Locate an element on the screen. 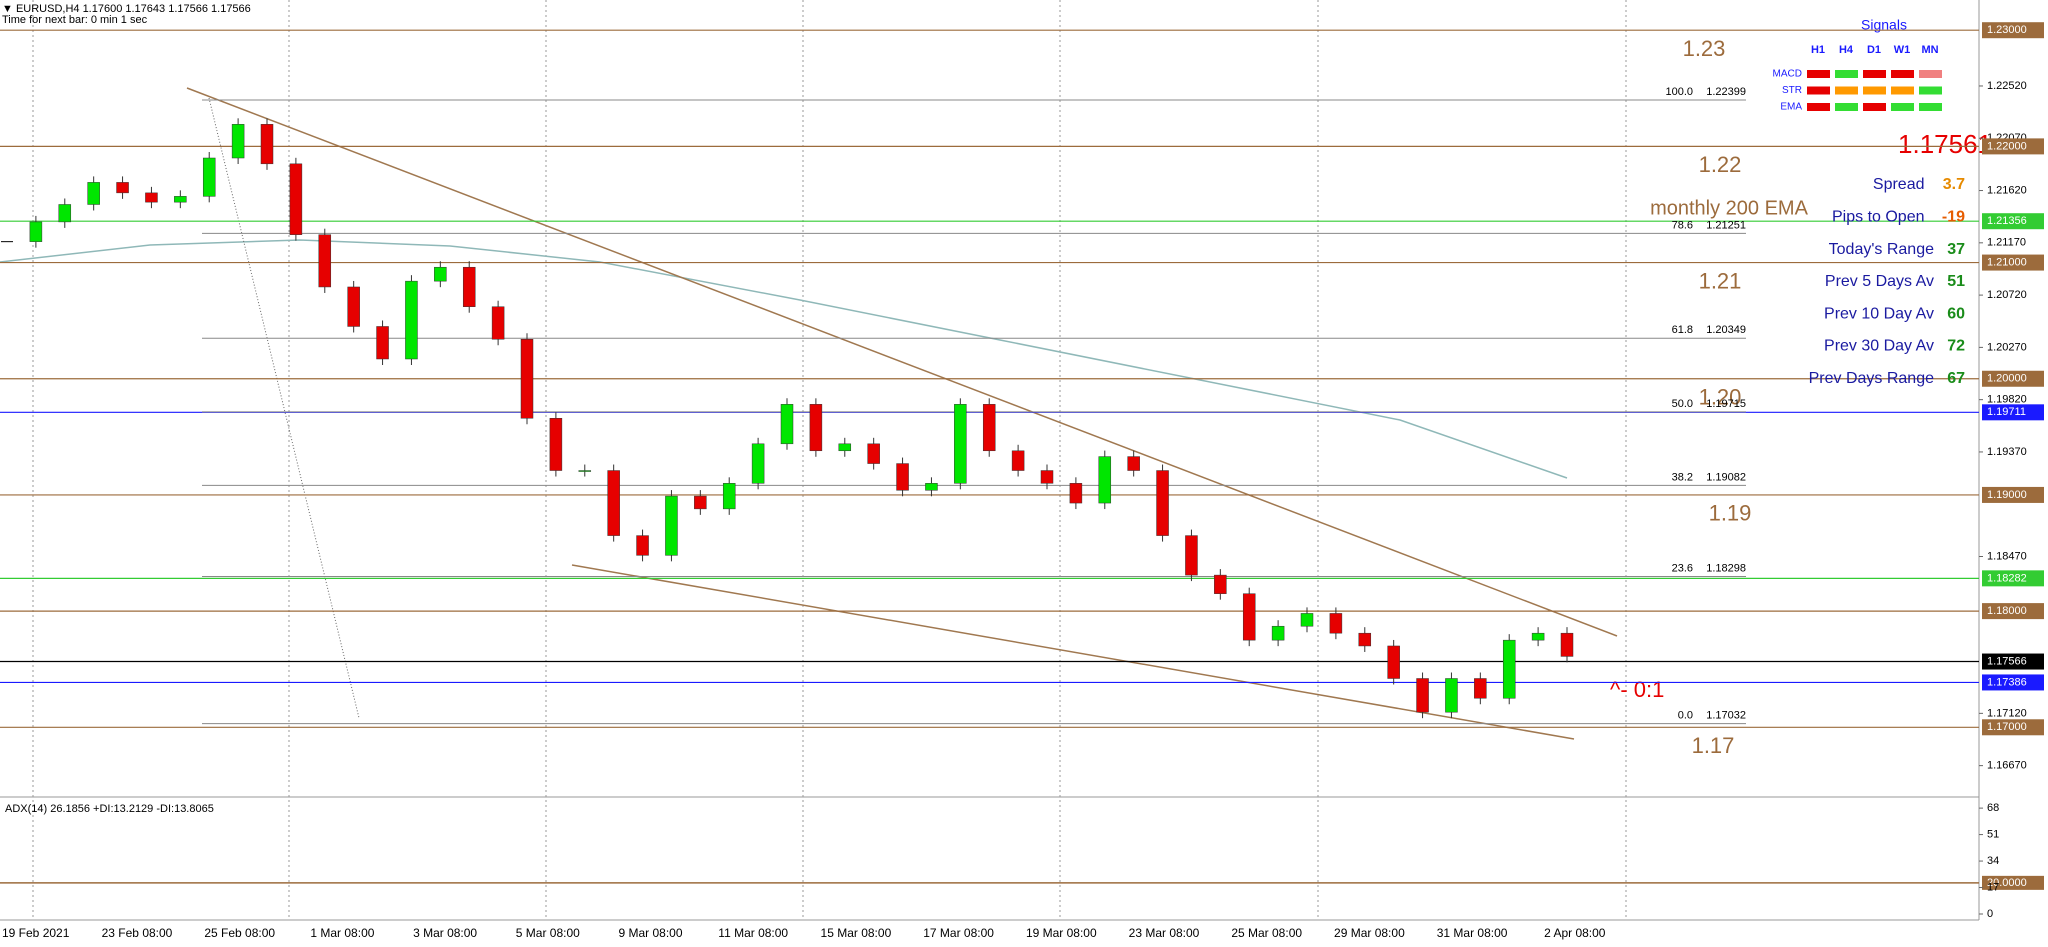  y-tick-label: 1.17120 is located at coordinates (2007, 713).